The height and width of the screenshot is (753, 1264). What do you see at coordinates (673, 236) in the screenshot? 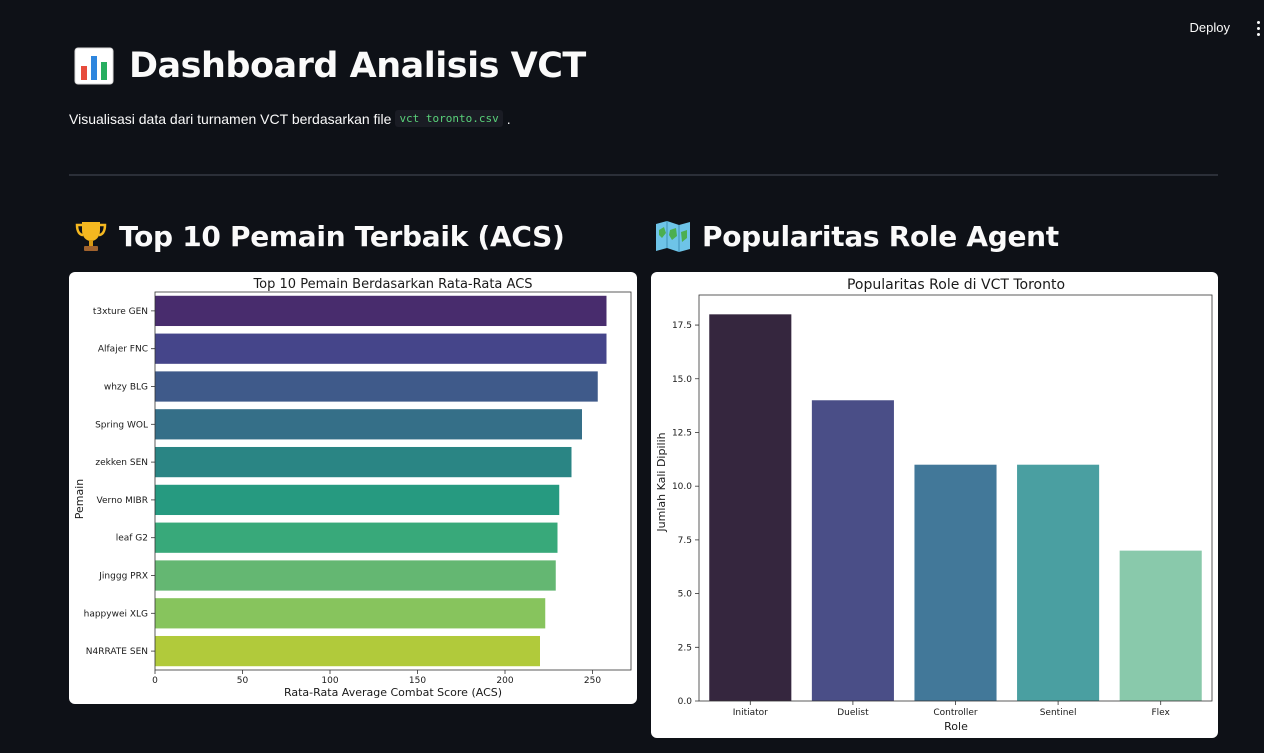
I see `world-map-icon` at bounding box center [673, 236].